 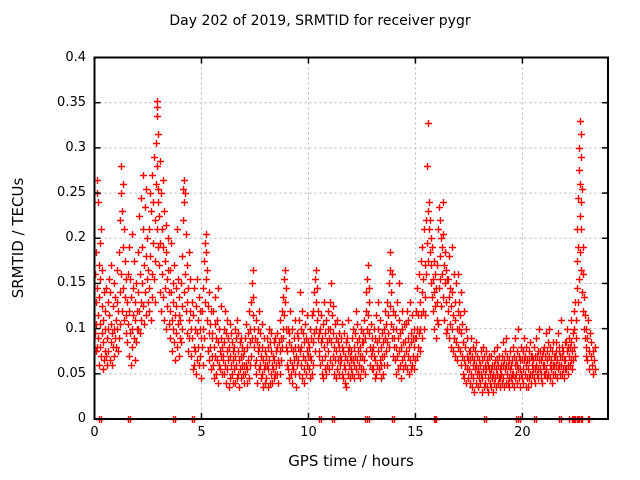 What do you see at coordinates (71, 193) in the screenshot?
I see `y-tick-label: 0.25` at bounding box center [71, 193].